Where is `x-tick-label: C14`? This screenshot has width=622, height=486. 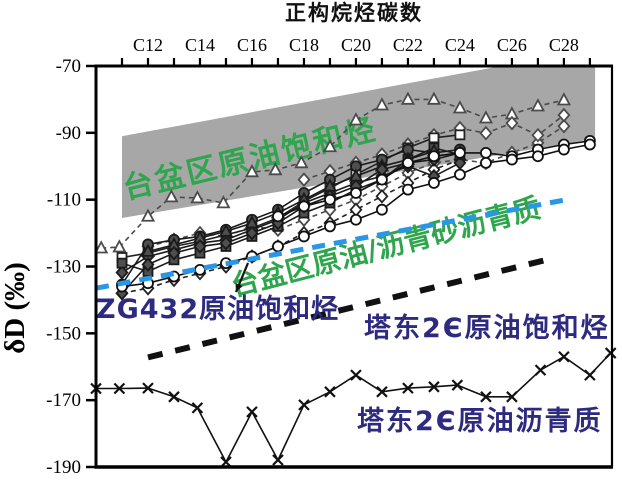
x-tick-label: C14 is located at coordinates (200, 45).